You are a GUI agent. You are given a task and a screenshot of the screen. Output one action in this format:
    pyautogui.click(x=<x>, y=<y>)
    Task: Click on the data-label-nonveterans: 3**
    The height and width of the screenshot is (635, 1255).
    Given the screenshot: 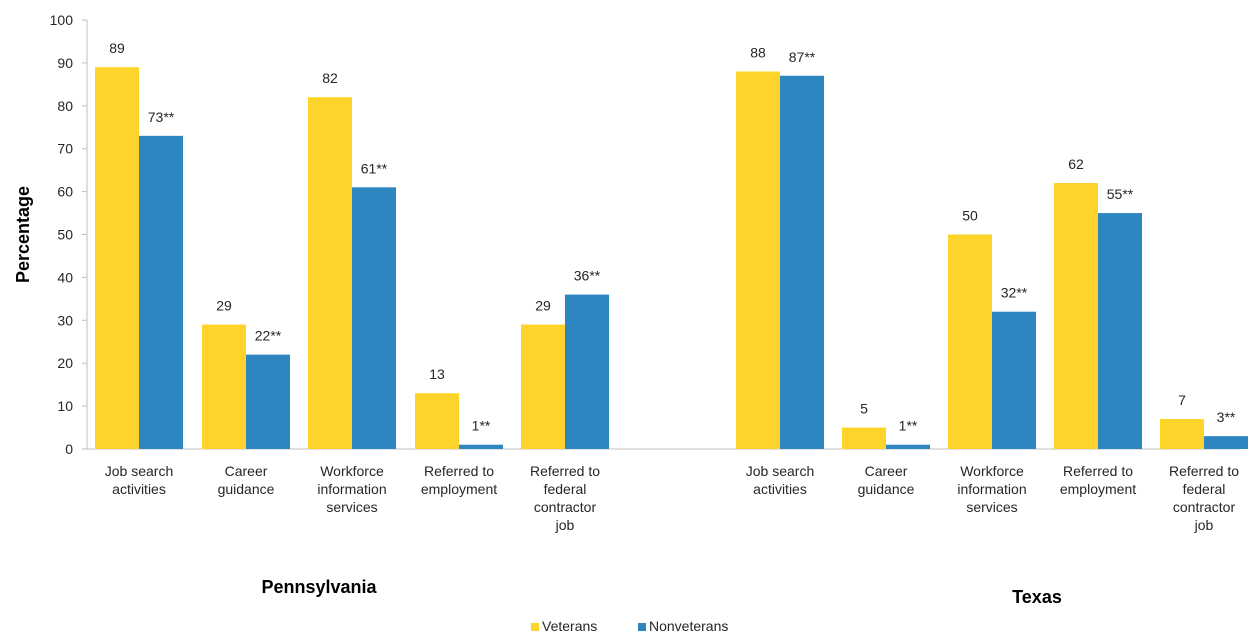 What is the action you would take?
    pyautogui.click(x=1226, y=417)
    